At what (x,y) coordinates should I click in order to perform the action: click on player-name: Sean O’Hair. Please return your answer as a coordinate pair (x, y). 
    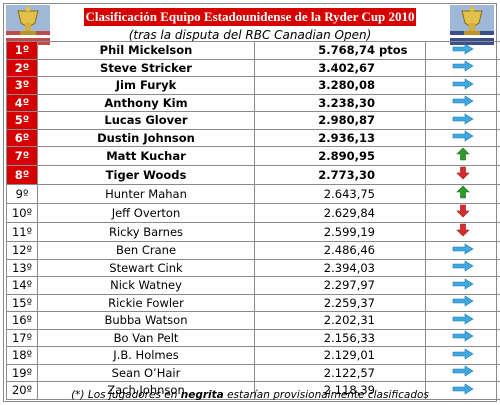
    Looking at the image, I should click on (146, 372).